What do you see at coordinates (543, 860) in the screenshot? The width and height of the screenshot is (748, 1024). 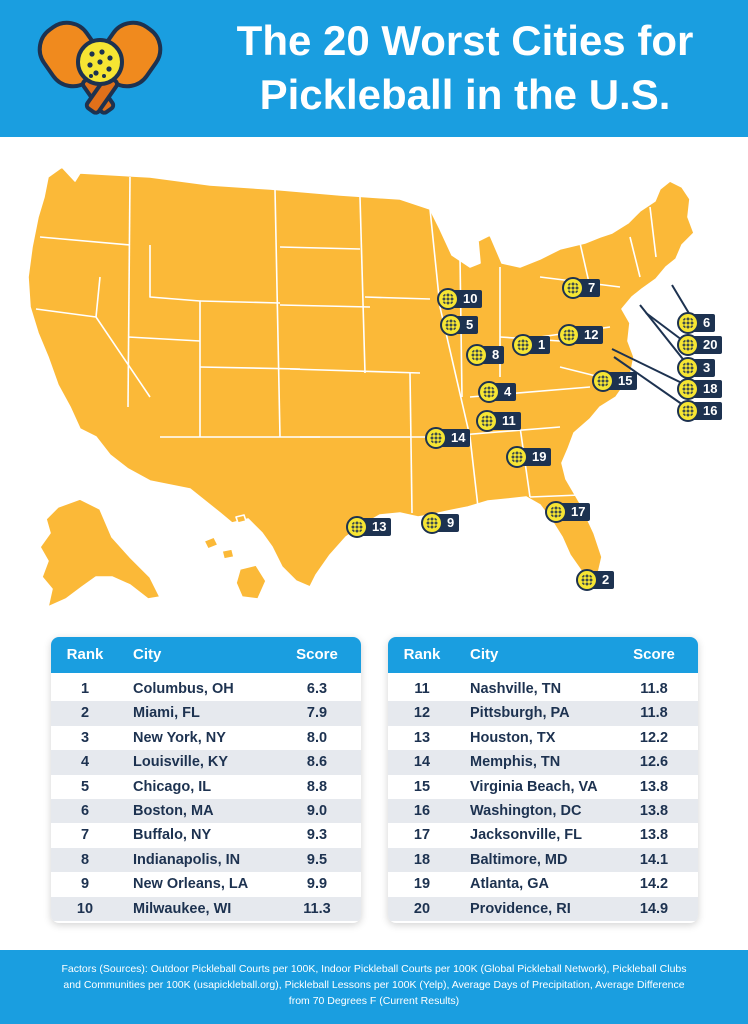 I see `table-row: 18 Baltimore, MD 14.1` at bounding box center [543, 860].